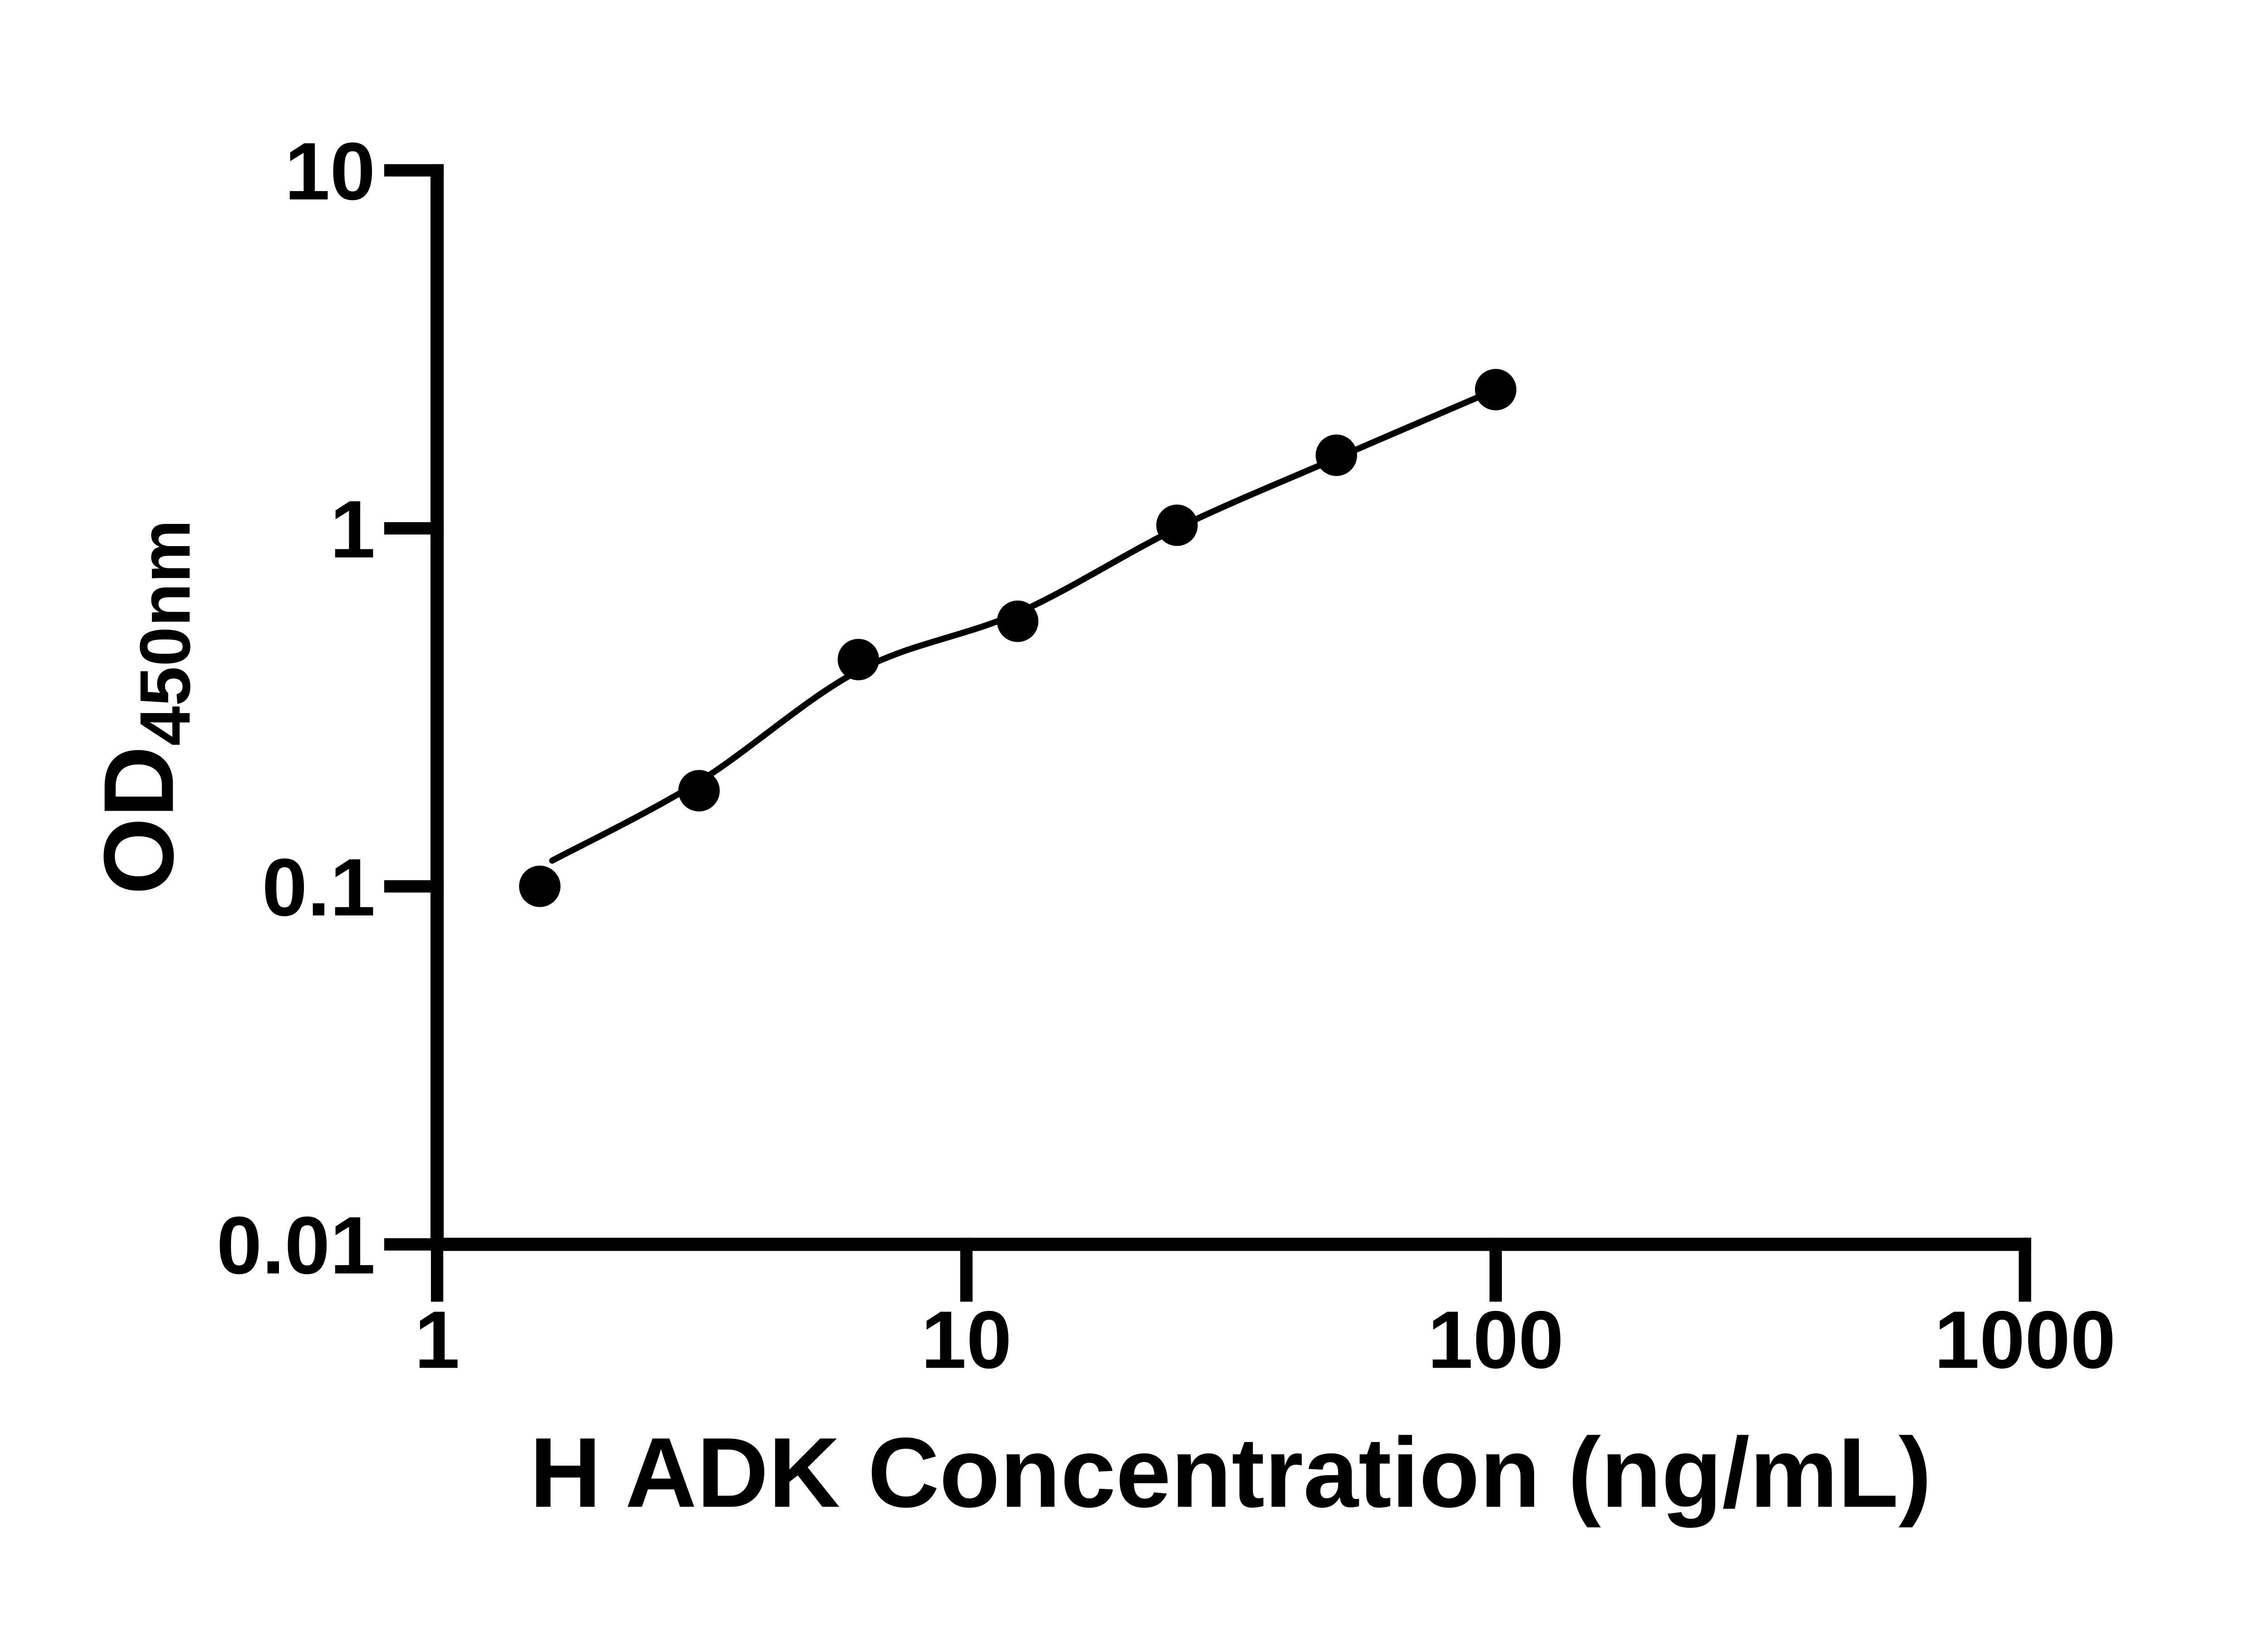 This screenshot has height=1633, width=2268. What do you see at coordinates (139, 820) in the screenshot?
I see `y-axis-title-main: OD` at bounding box center [139, 820].